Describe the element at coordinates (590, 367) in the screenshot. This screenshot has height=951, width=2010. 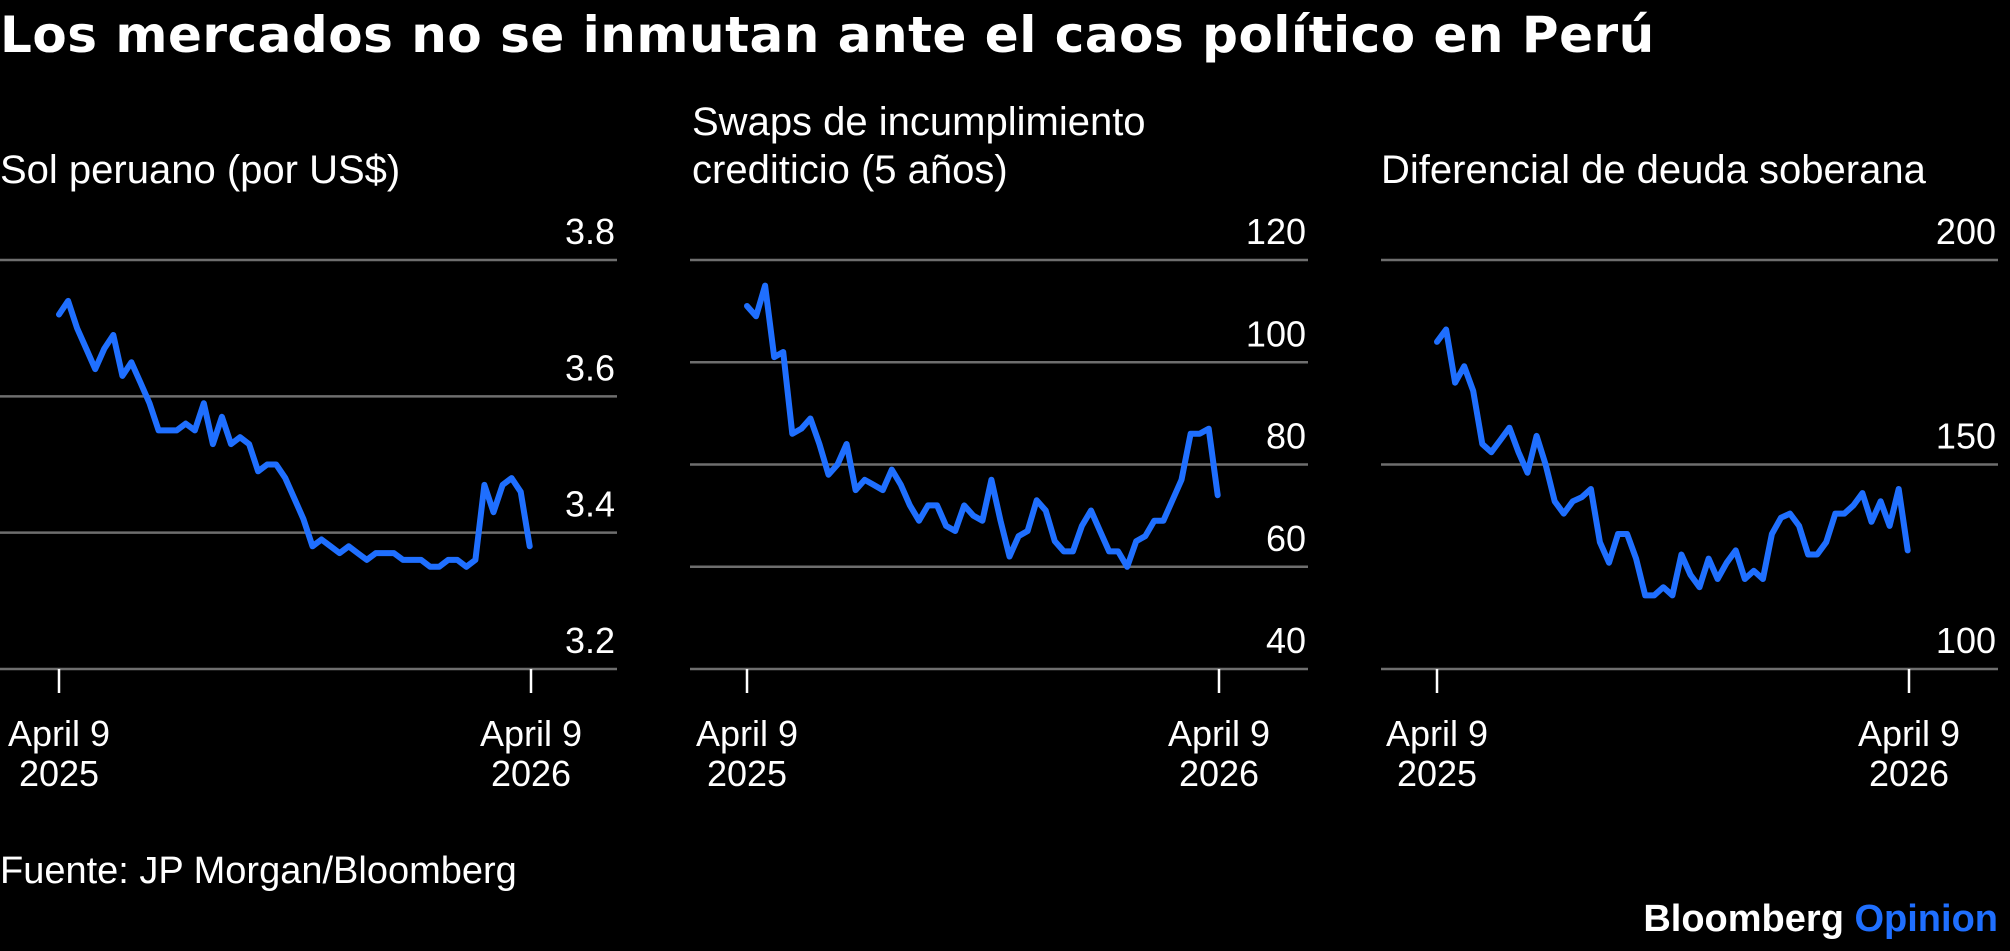
I see `y-tick-label: 3.6` at that location.